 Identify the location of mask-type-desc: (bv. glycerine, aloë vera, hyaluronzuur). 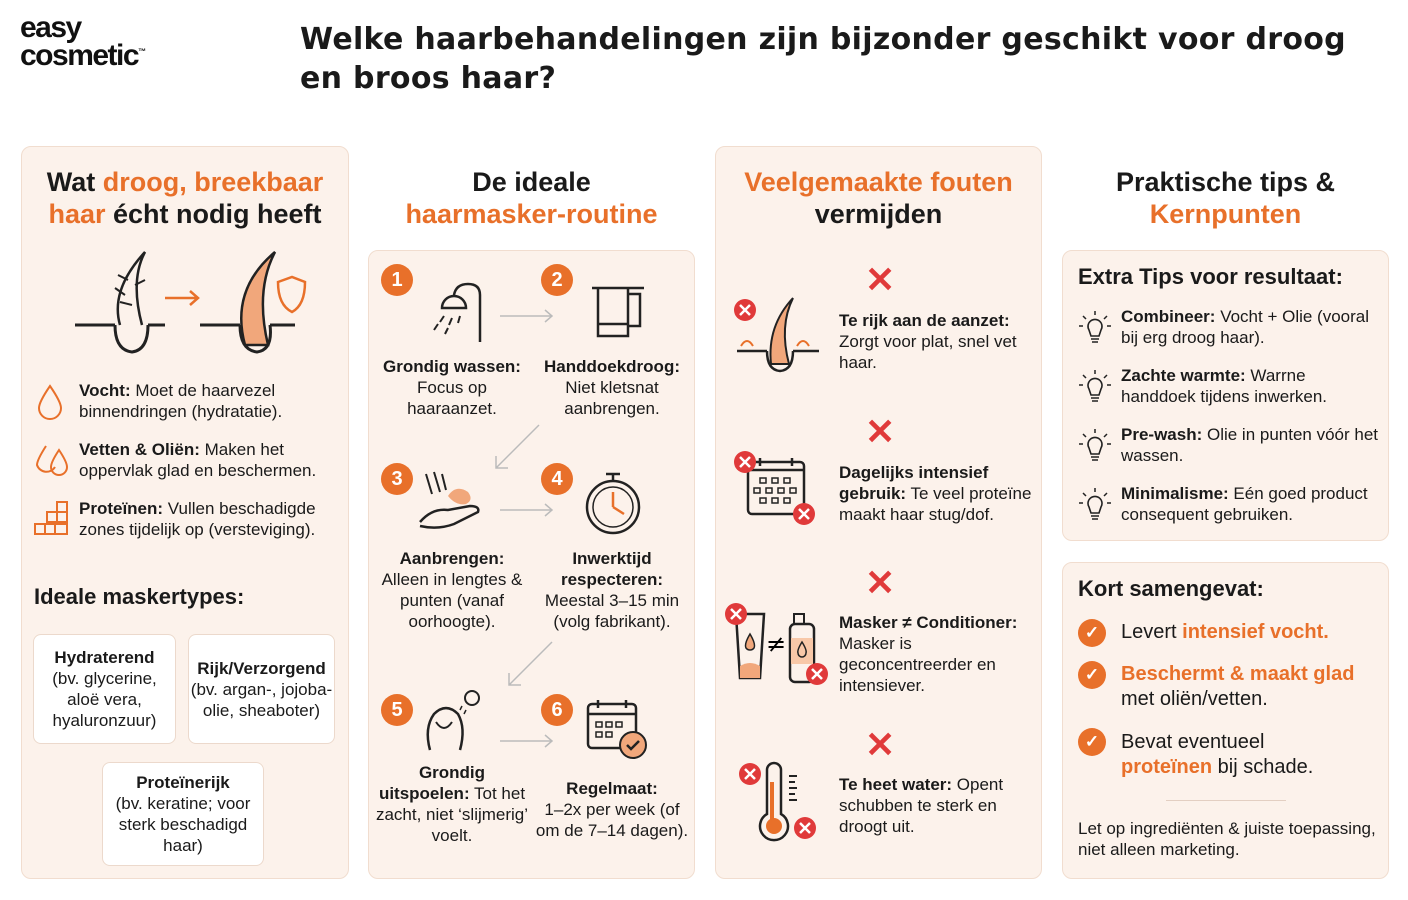
(104, 699).